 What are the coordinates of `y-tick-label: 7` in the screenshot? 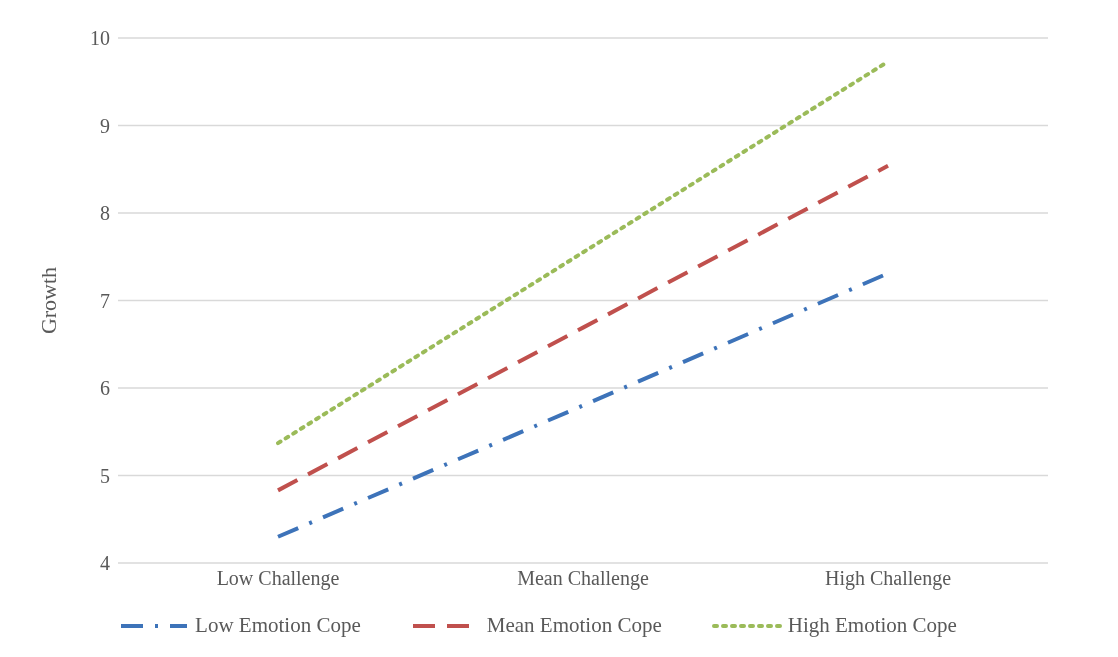 It's located at (105, 300).